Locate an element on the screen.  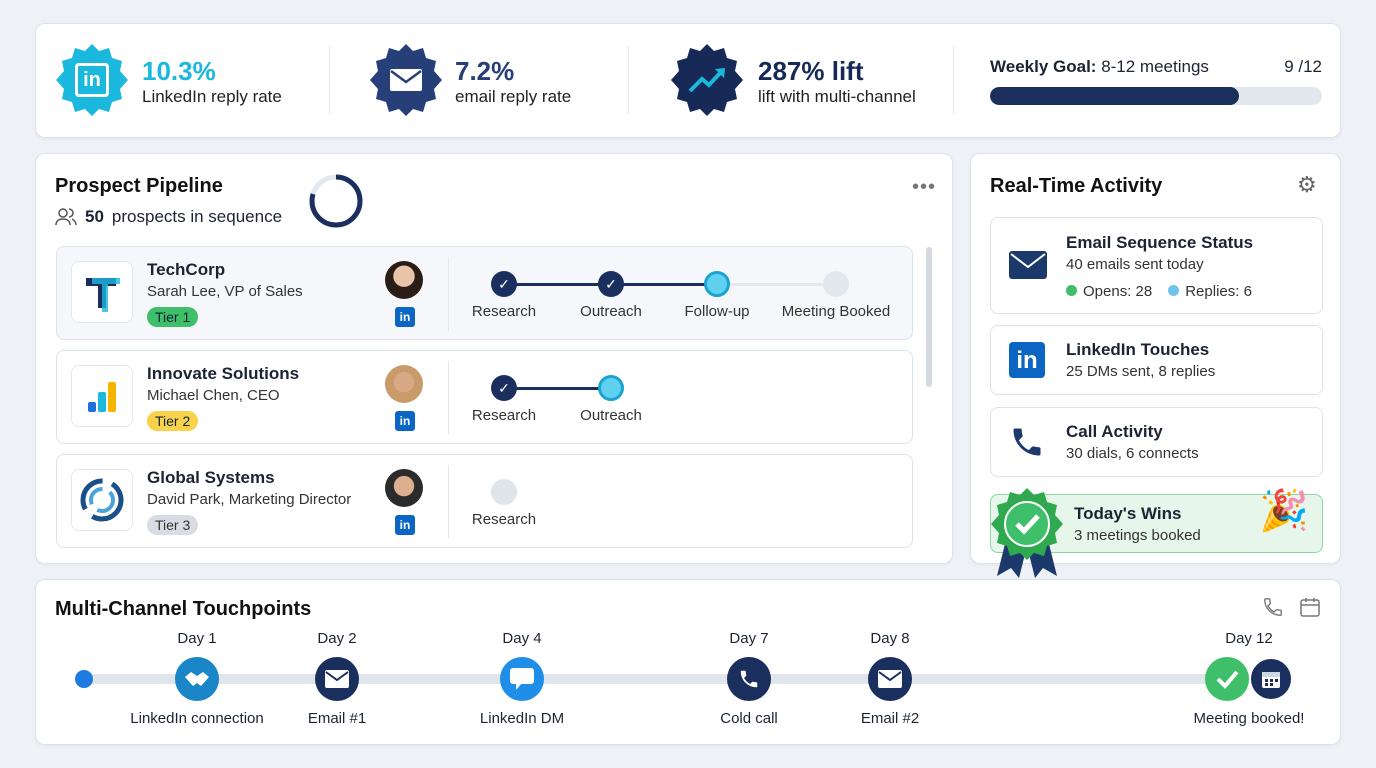
tier-badge: Tier 3 is located at coordinates (173, 525).